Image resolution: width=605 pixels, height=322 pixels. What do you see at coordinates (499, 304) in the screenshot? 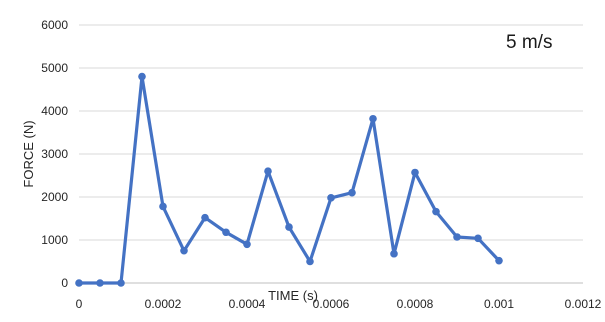
I see `x-tick-label: 0.001` at bounding box center [499, 304].